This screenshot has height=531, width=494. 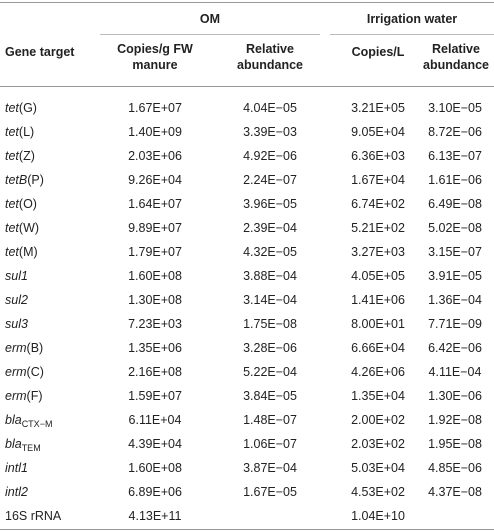 I want to click on cell-value: 4.37E−08, so click(x=455, y=492).